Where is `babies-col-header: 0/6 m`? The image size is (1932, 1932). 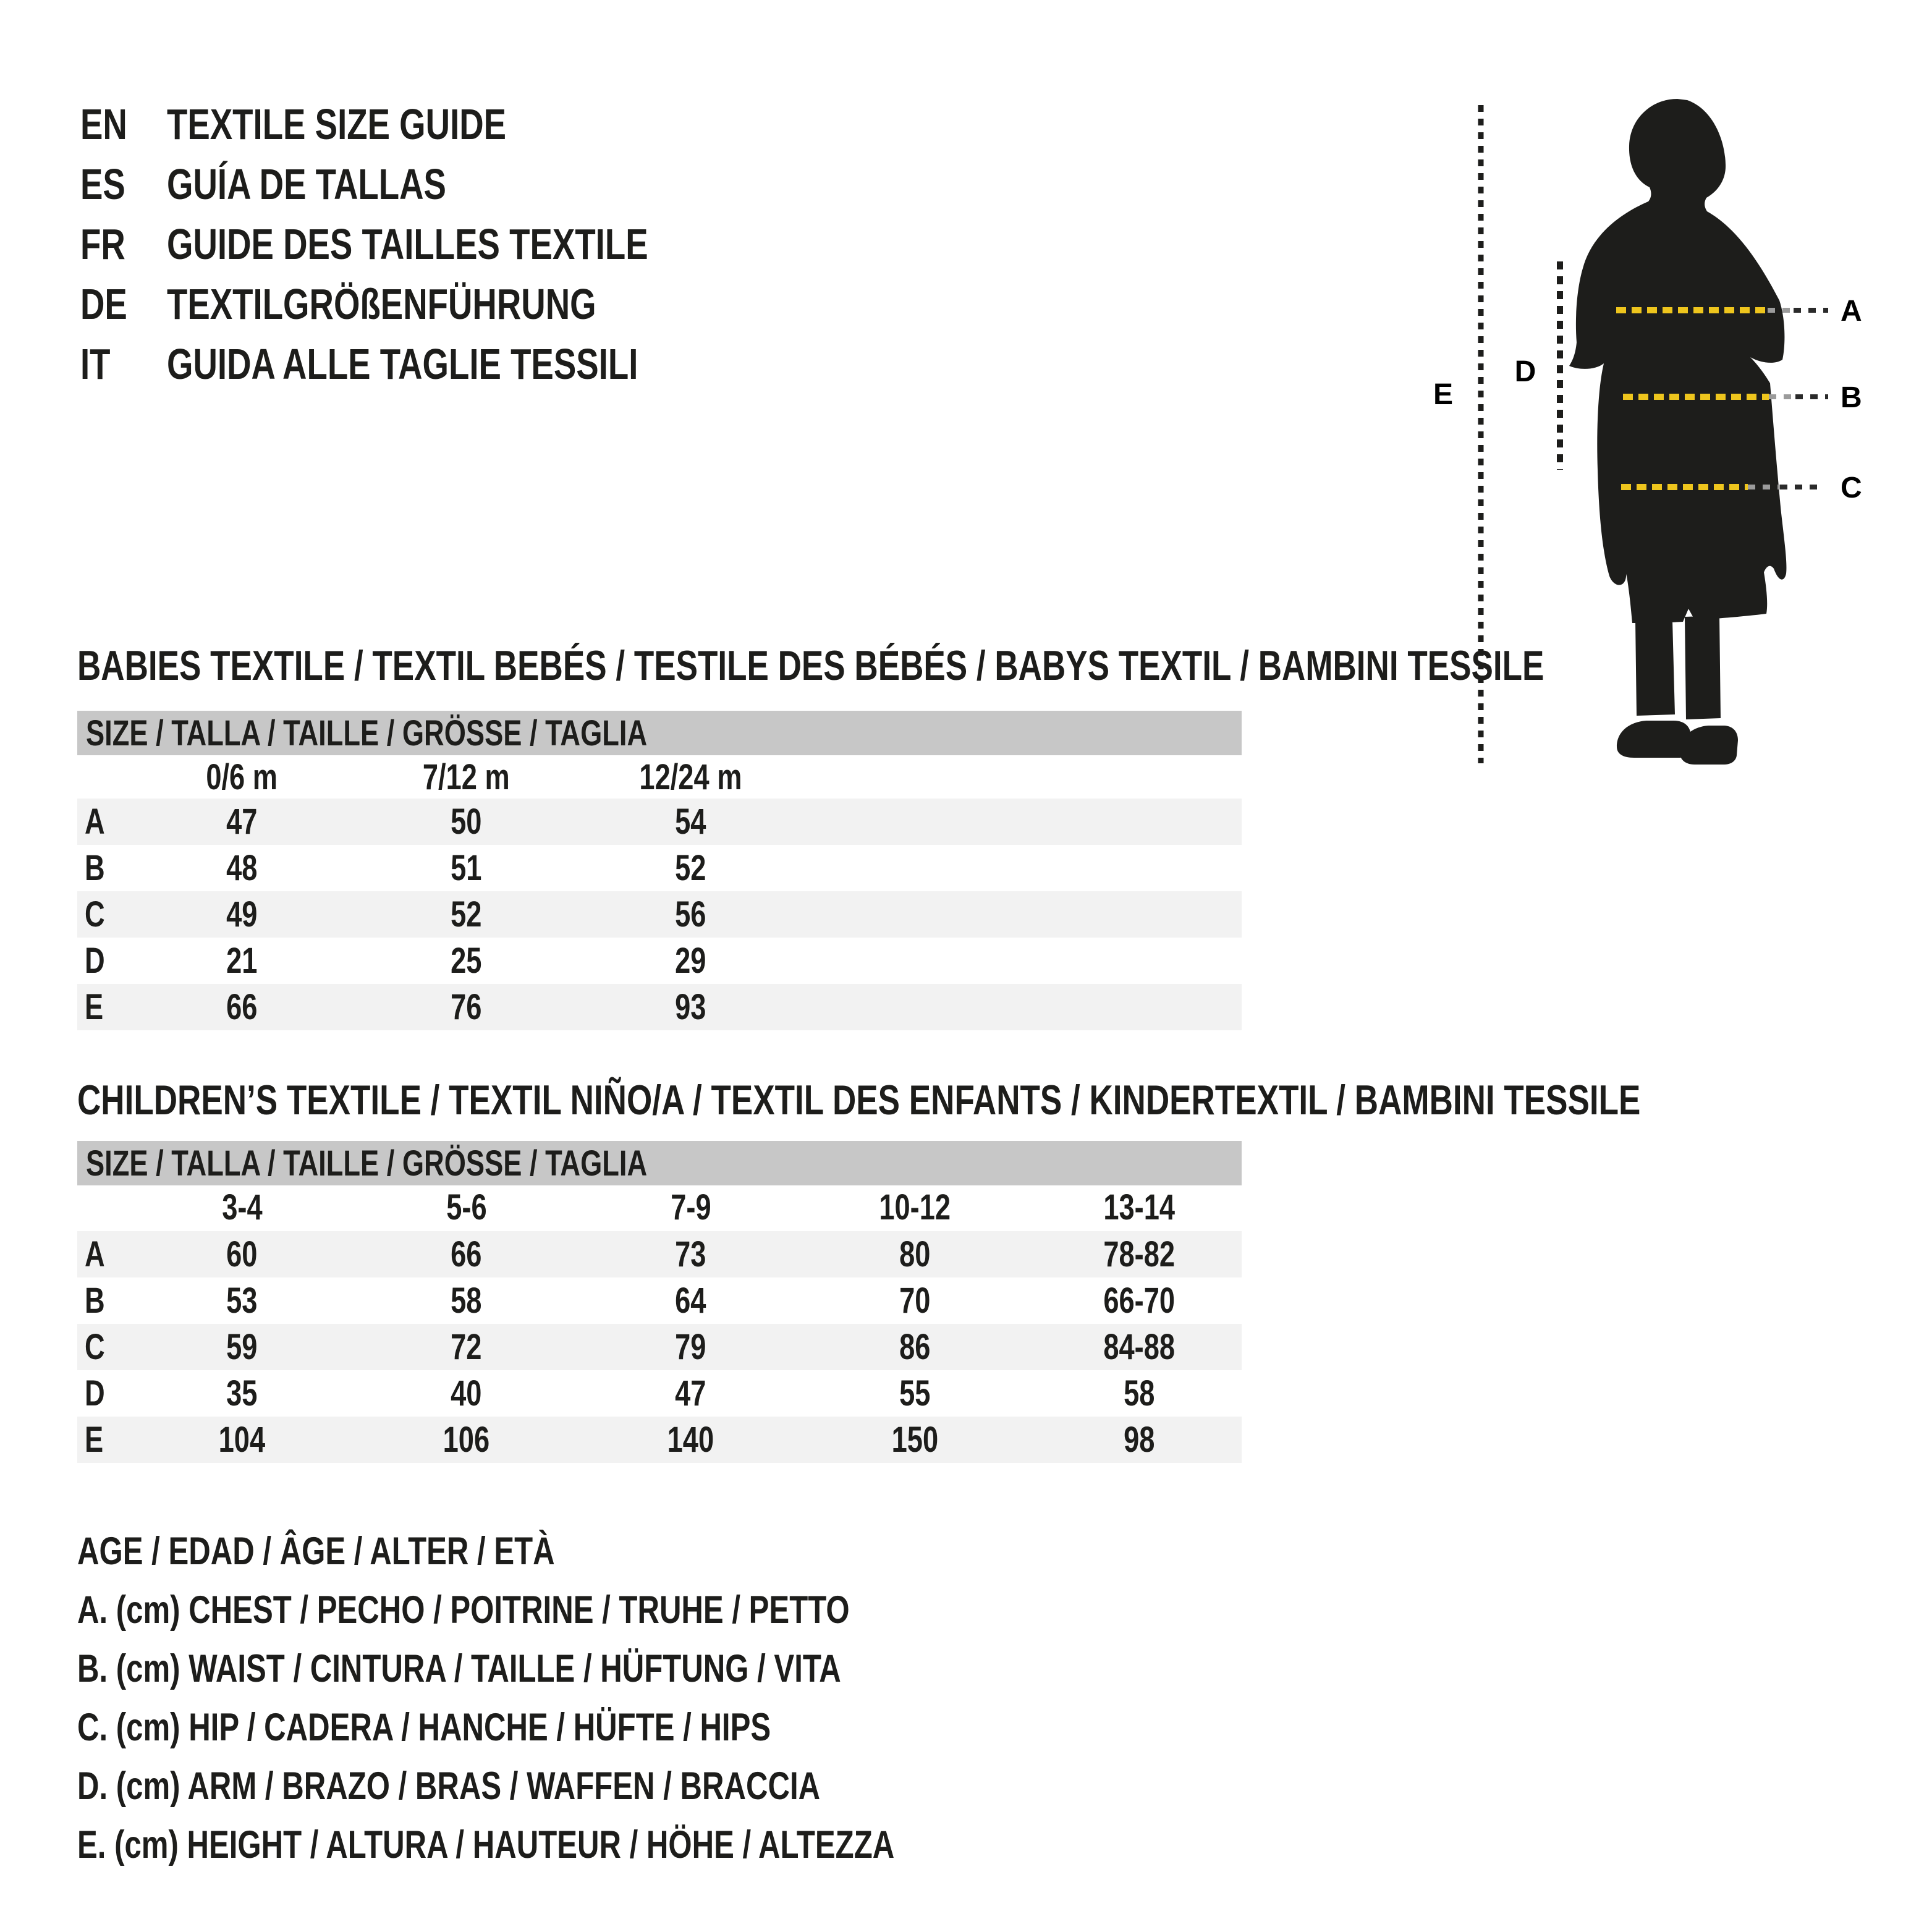 babies-col-header: 0/6 m is located at coordinates (242, 776).